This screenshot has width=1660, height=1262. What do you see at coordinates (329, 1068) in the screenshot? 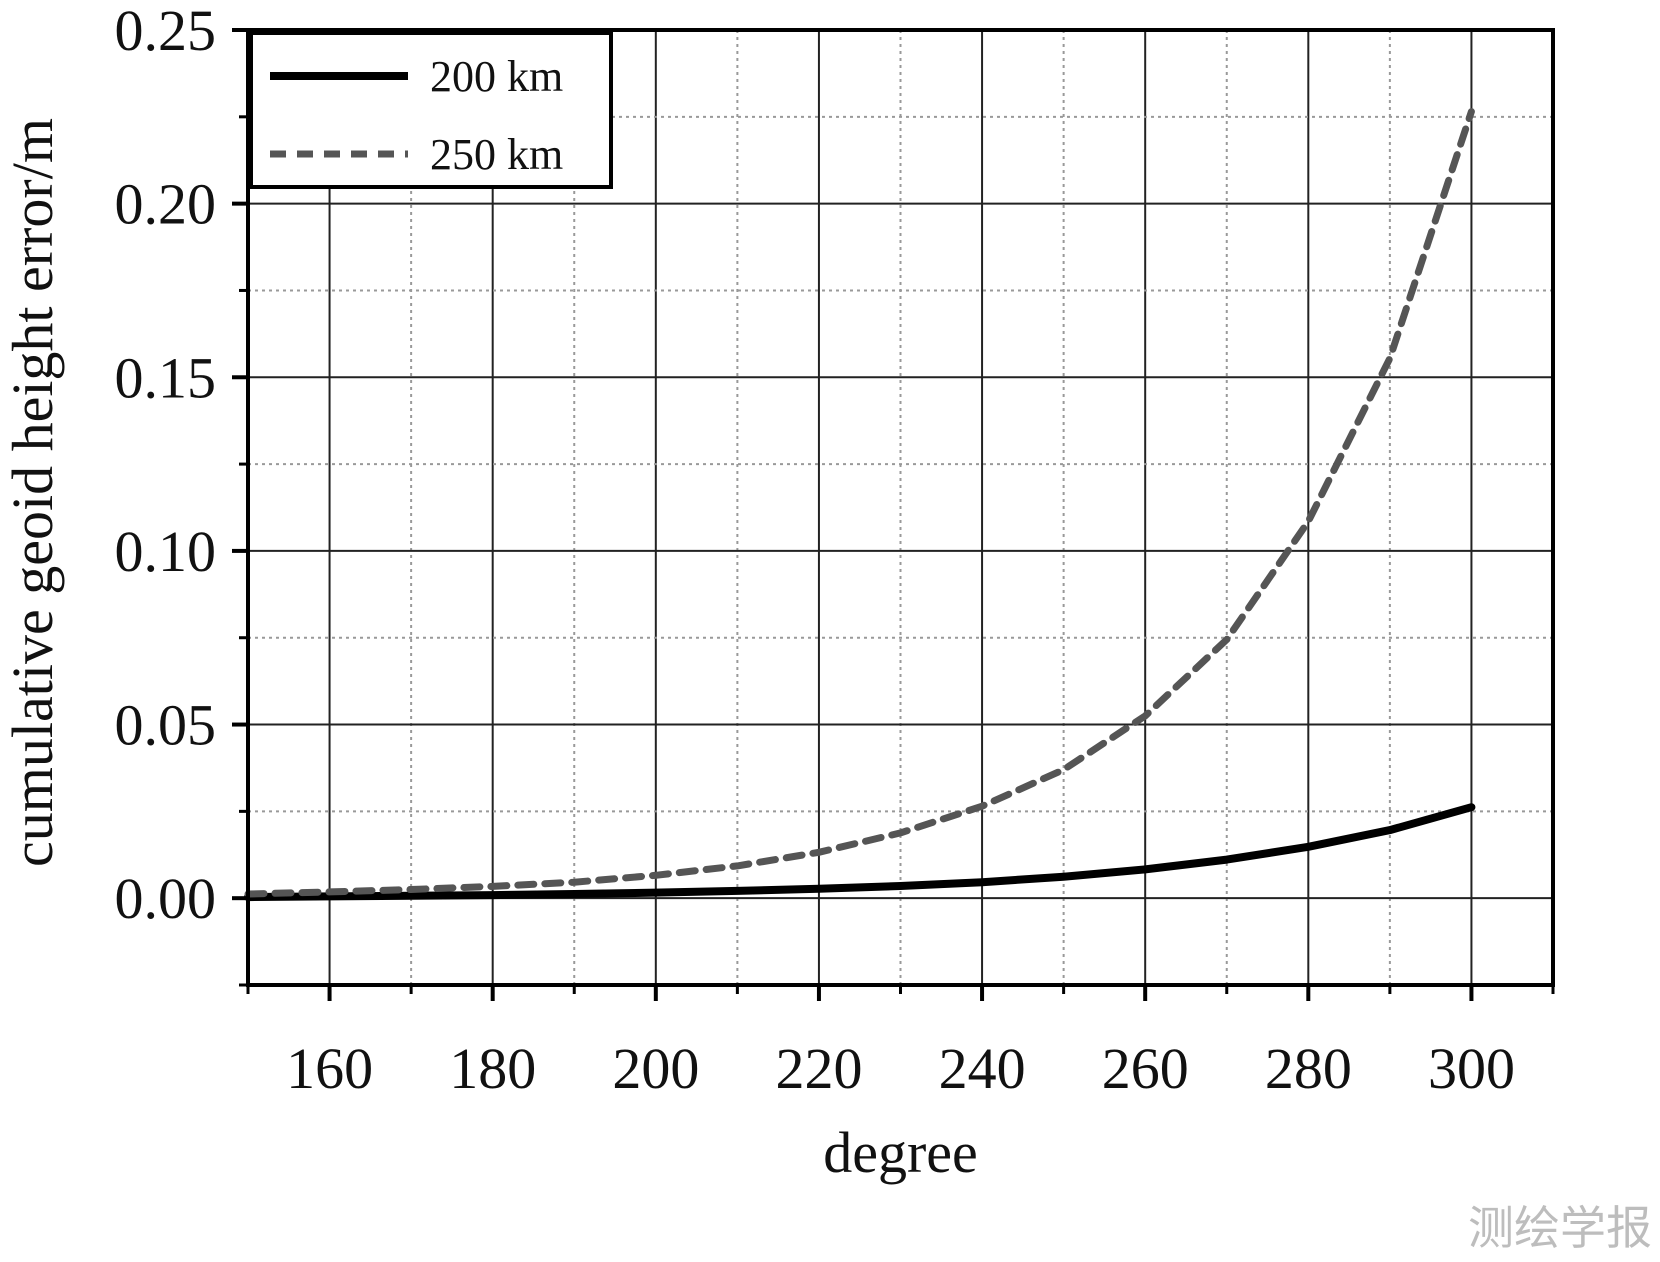
I see `x-tick-label: 160` at bounding box center [329, 1068].